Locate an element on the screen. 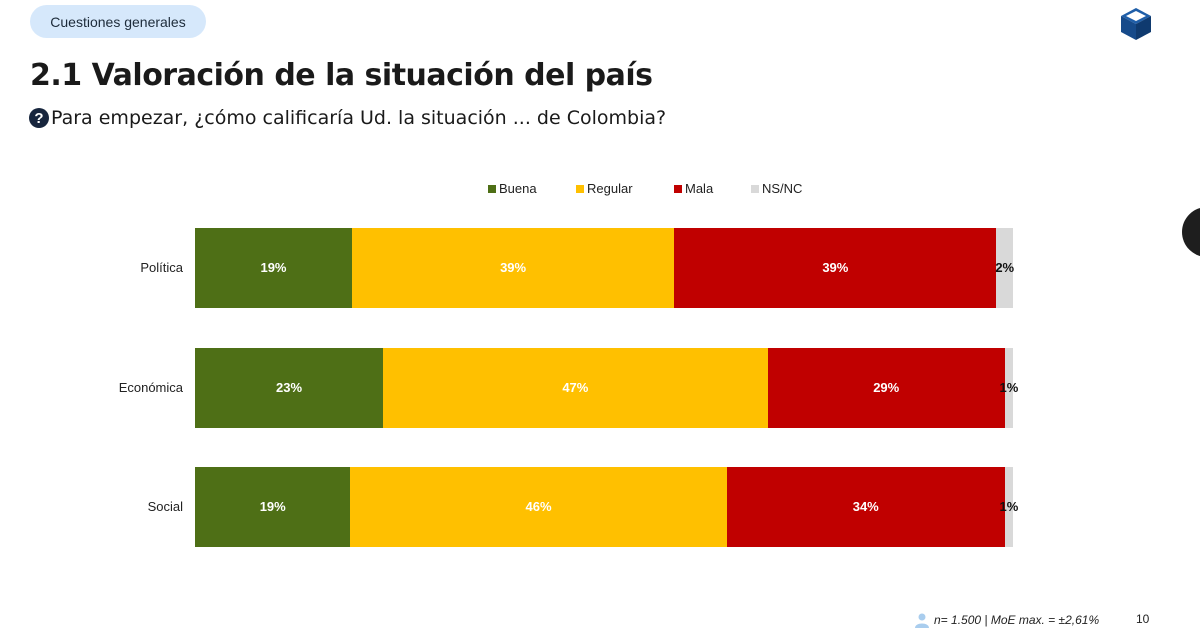  legend-item-buena: Buena is located at coordinates (512, 188).